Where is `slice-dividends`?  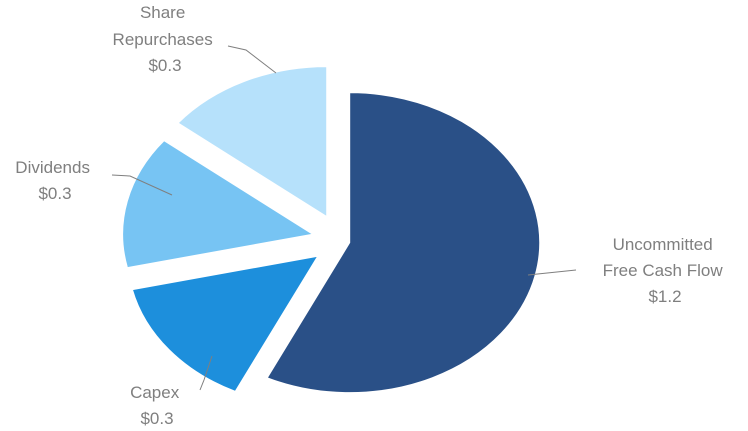 slice-dividends is located at coordinates (218, 204).